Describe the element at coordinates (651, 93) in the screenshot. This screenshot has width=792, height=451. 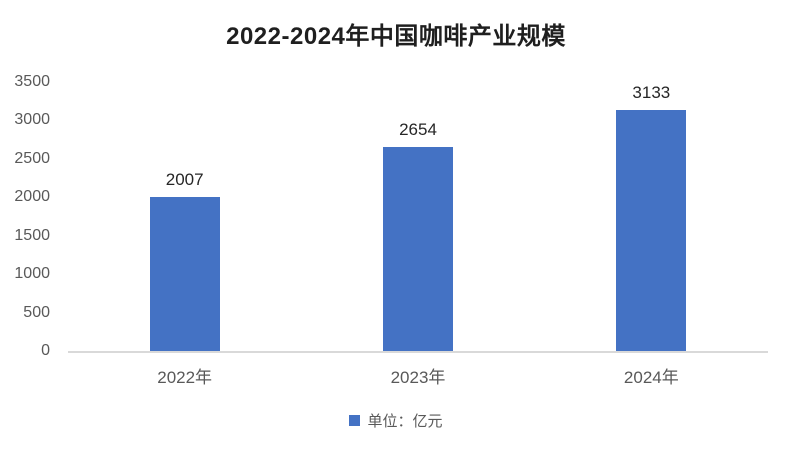
I see `bar-value-label: 3133` at that location.